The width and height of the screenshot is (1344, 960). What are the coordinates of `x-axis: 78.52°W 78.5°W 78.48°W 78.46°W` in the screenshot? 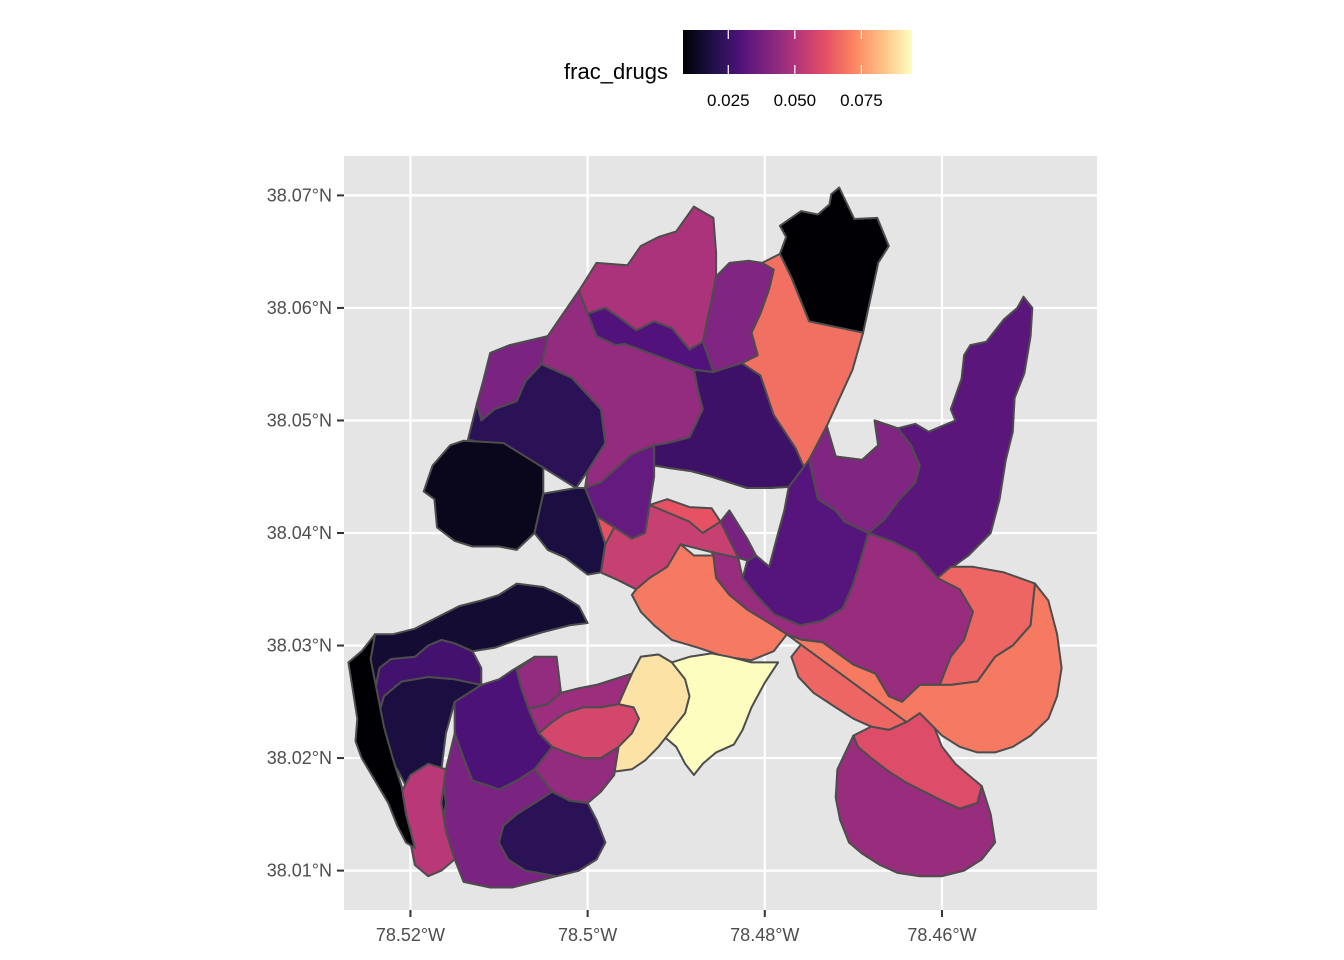 It's located at (676, 927).